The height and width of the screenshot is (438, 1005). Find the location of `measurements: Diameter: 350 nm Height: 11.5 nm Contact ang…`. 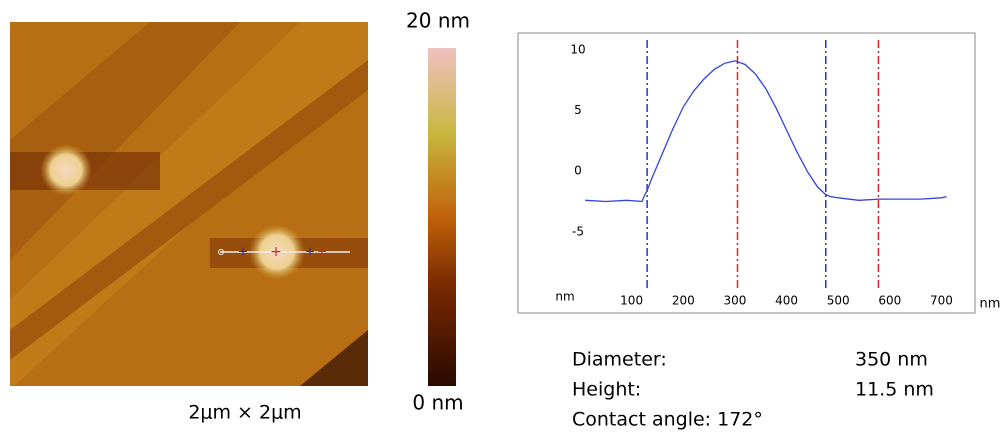

measurements: Diameter: 350 nm Height: 11.5 nm Contact ang… is located at coordinates (753, 390).